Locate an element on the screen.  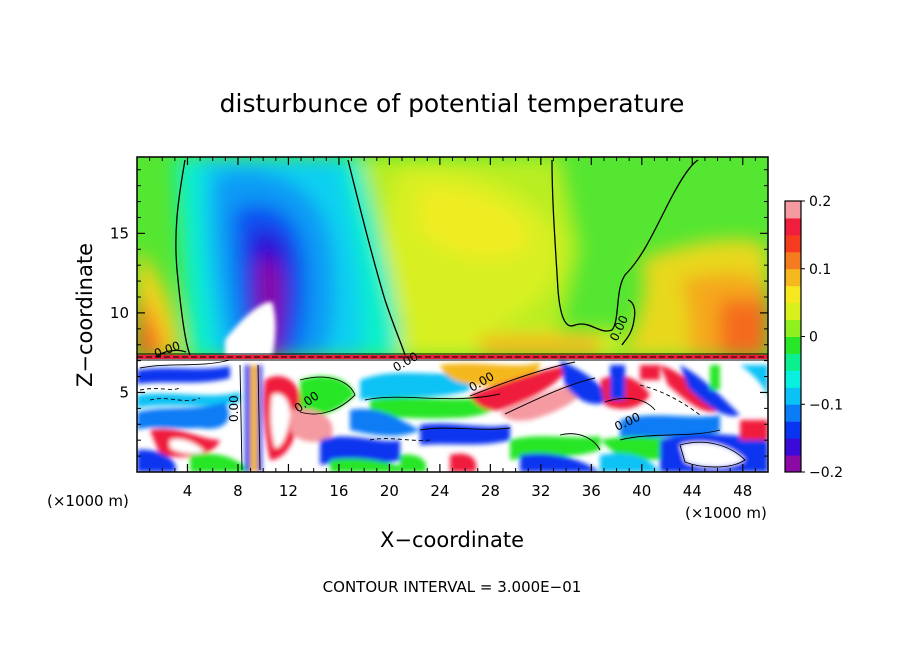
x-tick-label: 16 is located at coordinates (338, 491).